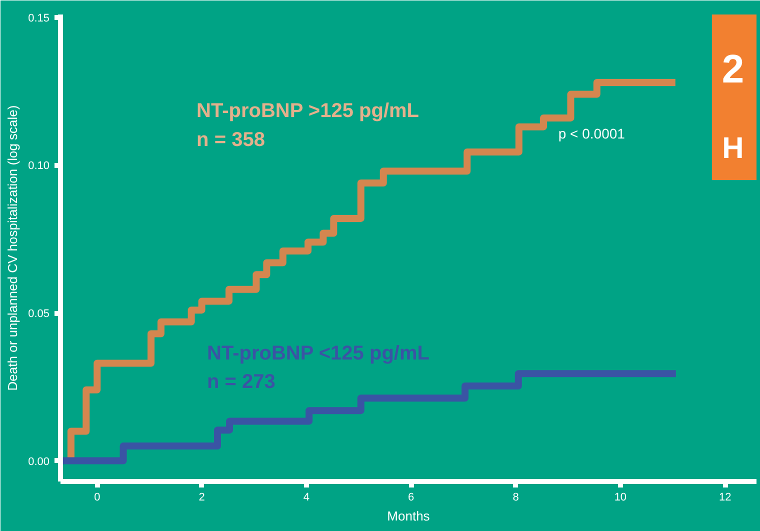 This screenshot has width=760, height=531. Describe the element at coordinates (39, 462) in the screenshot. I see `y-tick-label: 0.00` at that location.